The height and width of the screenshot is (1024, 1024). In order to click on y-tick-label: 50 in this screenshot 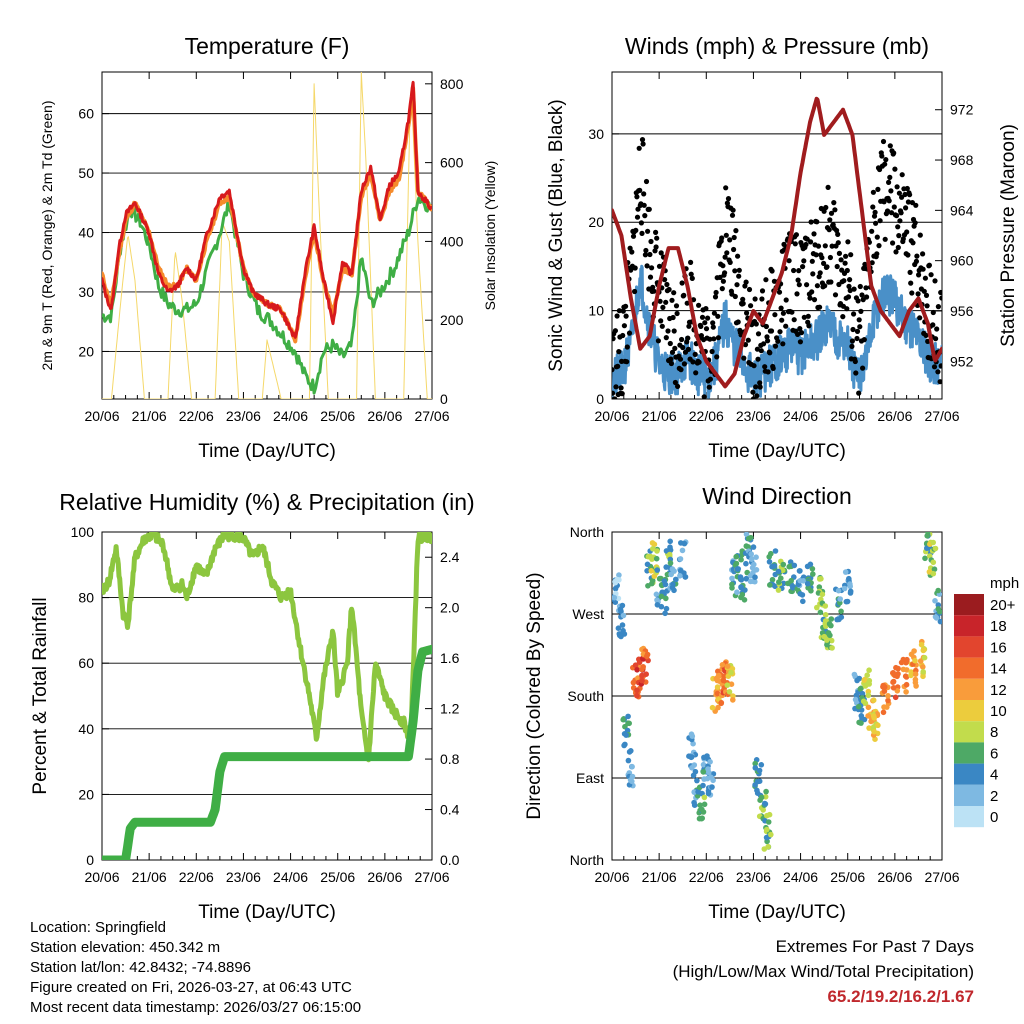, I will do `click(86, 173)`.